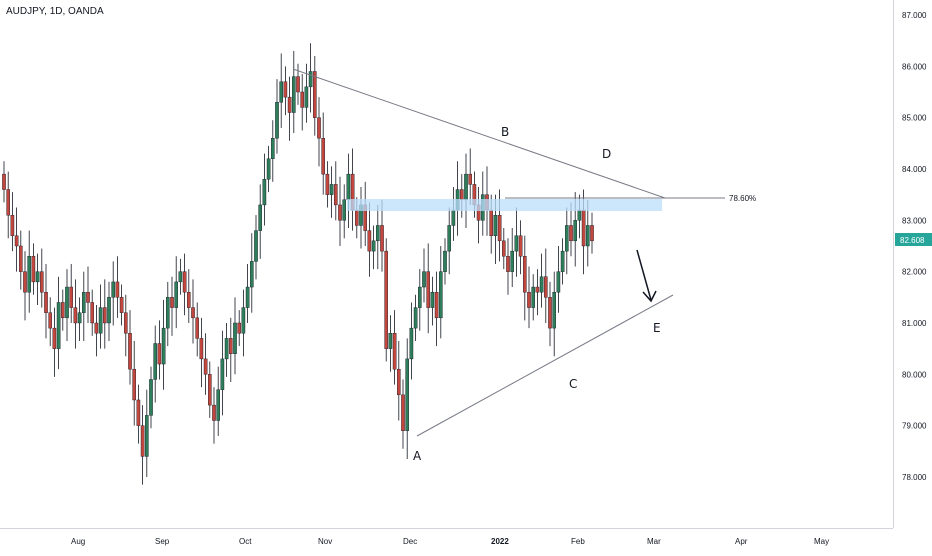 The width and height of the screenshot is (932, 556). What do you see at coordinates (417, 456) in the screenshot?
I see `wave-label-a: A` at bounding box center [417, 456].